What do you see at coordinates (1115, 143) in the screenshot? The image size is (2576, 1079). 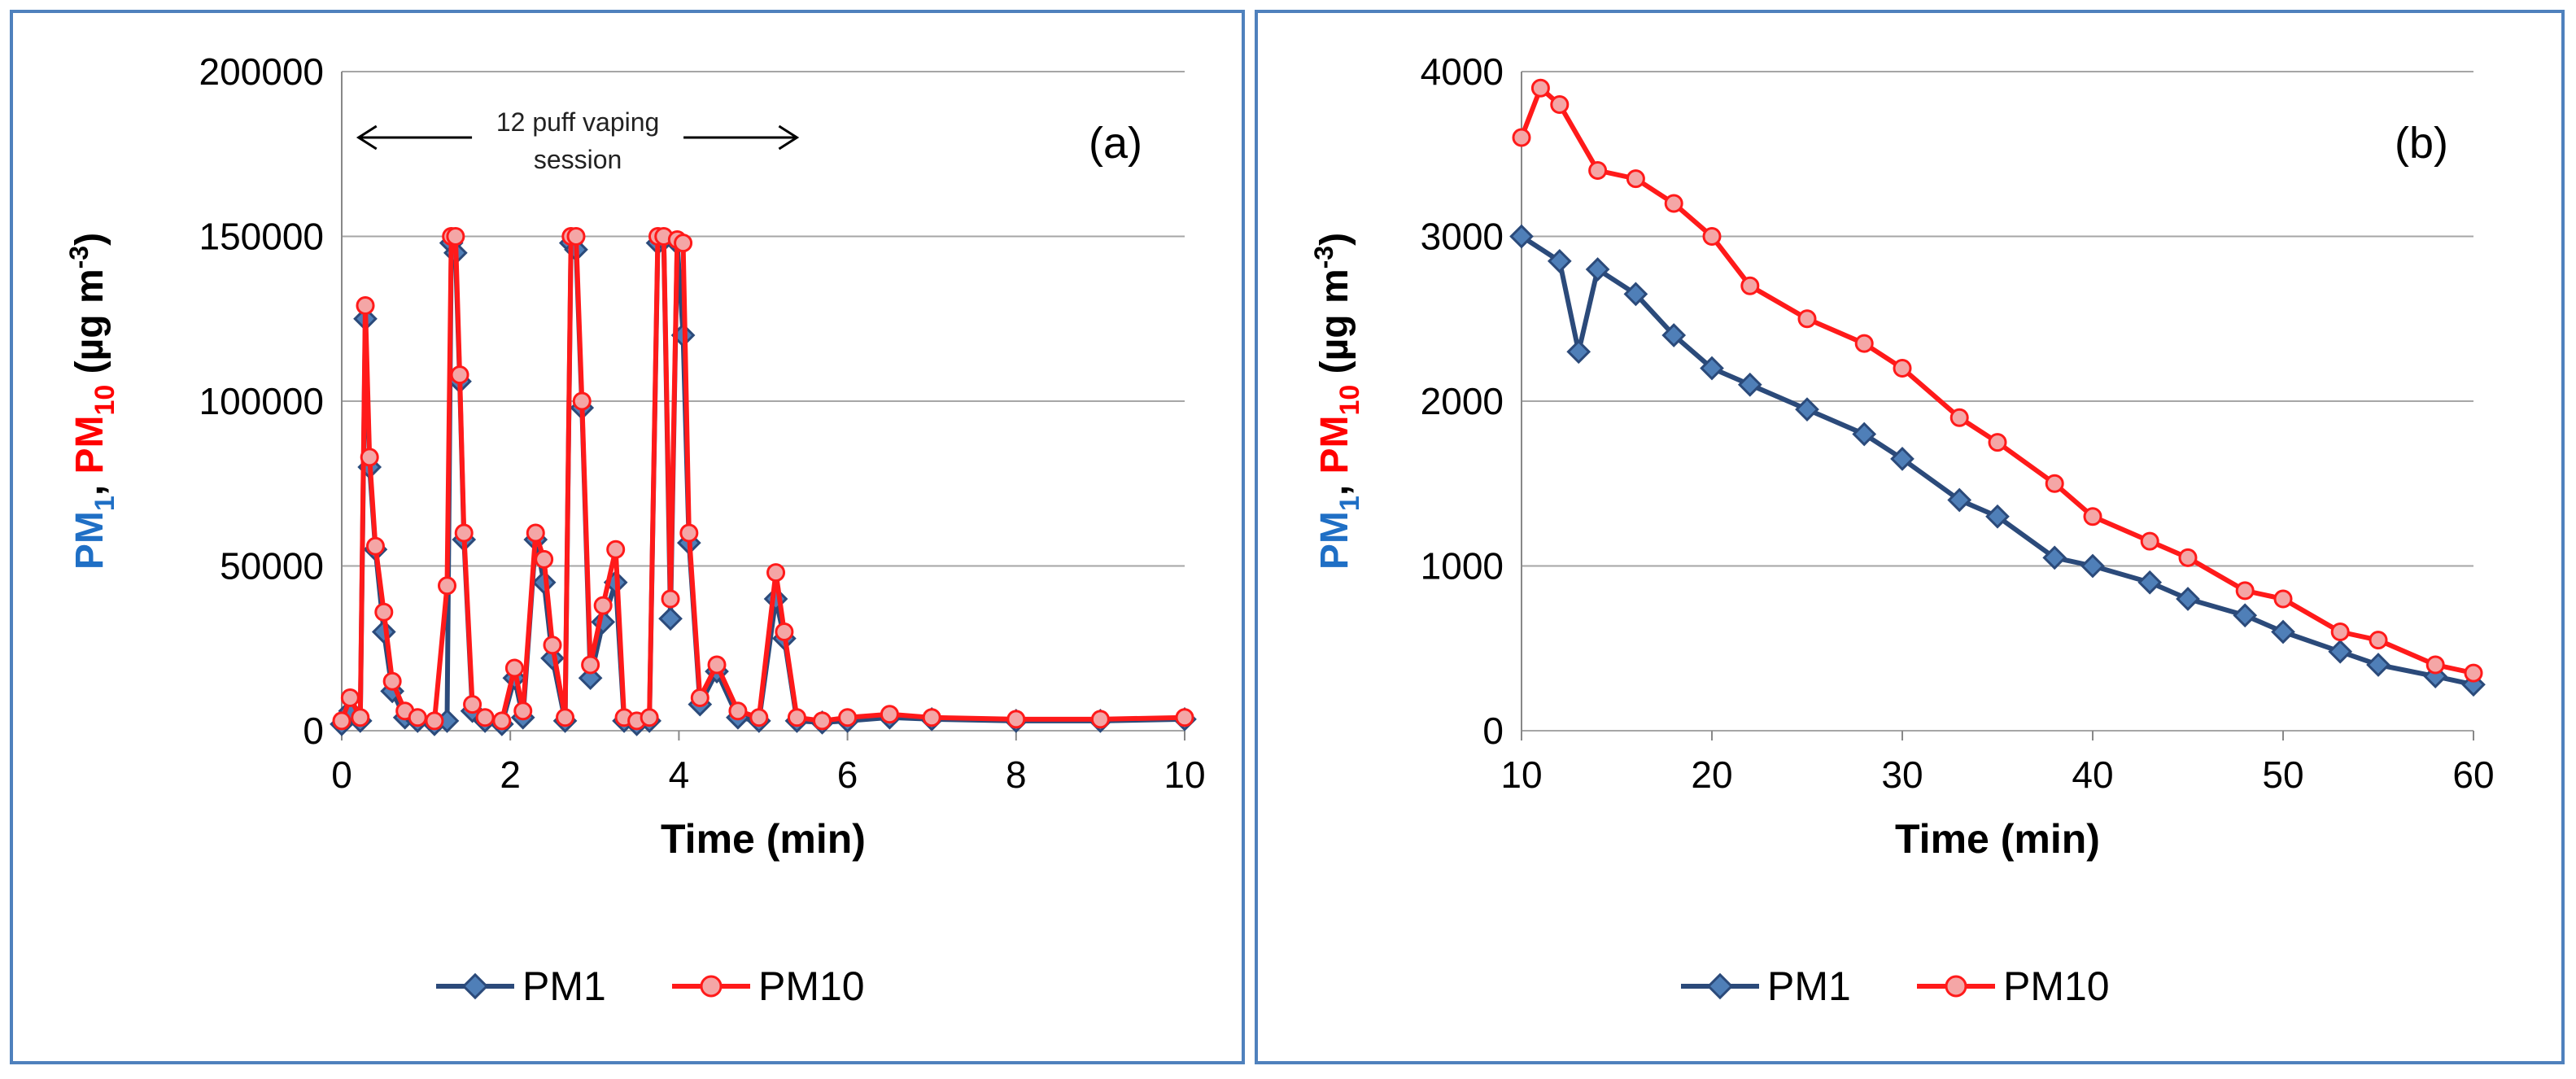 I see `panel-label: (a)` at bounding box center [1115, 143].